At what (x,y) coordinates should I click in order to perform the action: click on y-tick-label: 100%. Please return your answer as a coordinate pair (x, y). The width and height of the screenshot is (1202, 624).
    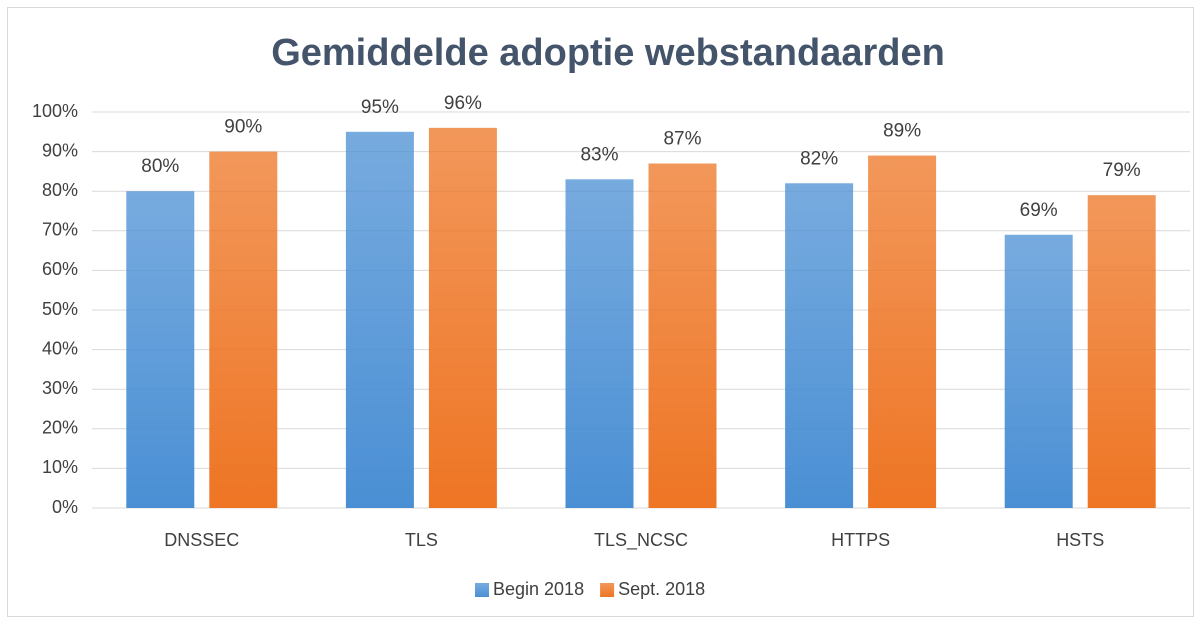
    Looking at the image, I should click on (55, 111).